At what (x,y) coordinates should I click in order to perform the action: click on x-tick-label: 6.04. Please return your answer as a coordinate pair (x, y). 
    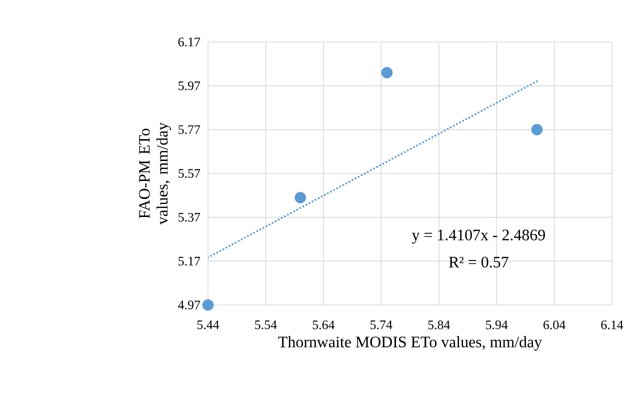
    Looking at the image, I should click on (555, 325).